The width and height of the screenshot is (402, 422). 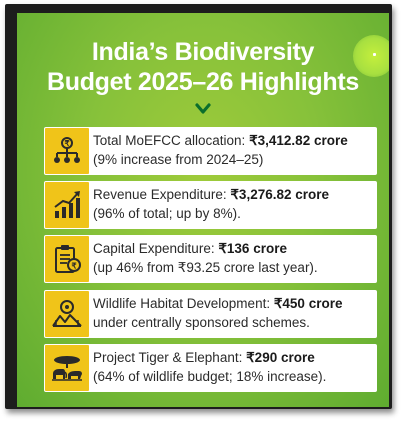 What do you see at coordinates (298, 140) in the screenshot?
I see `highlight-value: ₹3,412.82 crore` at bounding box center [298, 140].